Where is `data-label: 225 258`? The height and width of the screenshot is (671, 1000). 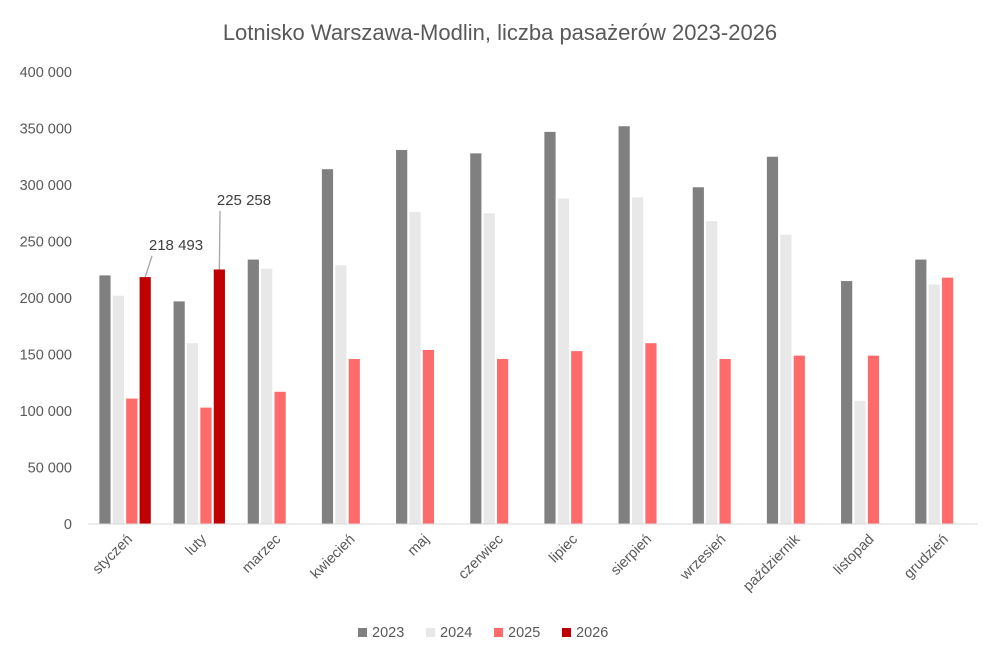 data-label: 225 258 is located at coordinates (244, 200).